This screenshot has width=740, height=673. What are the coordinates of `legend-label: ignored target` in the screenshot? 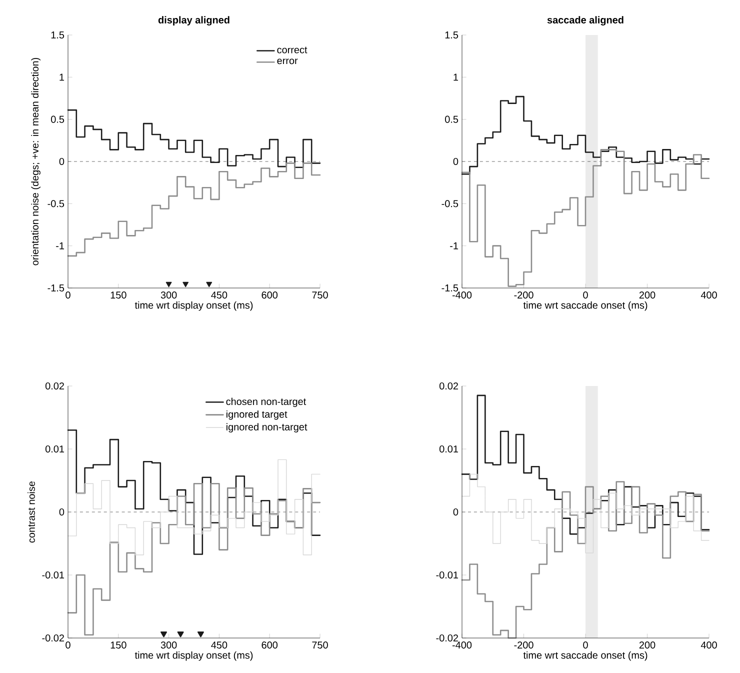 It's located at (257, 415).